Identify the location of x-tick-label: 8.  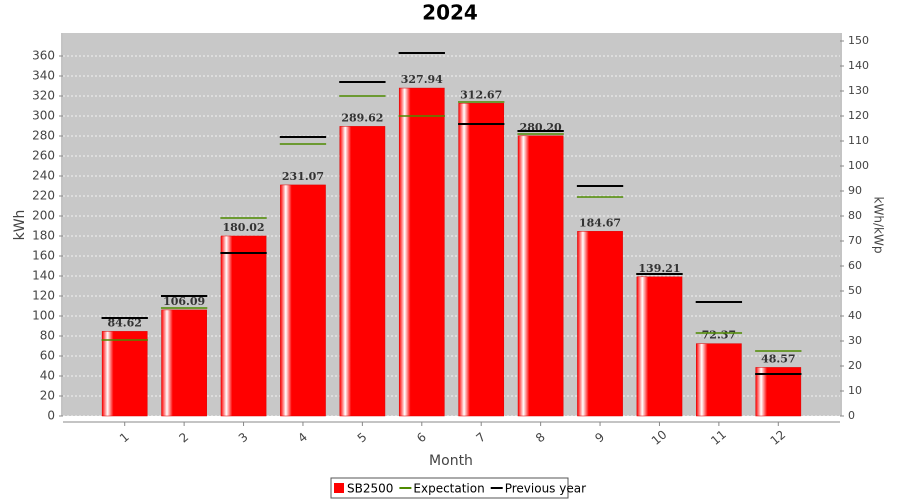
(540, 438).